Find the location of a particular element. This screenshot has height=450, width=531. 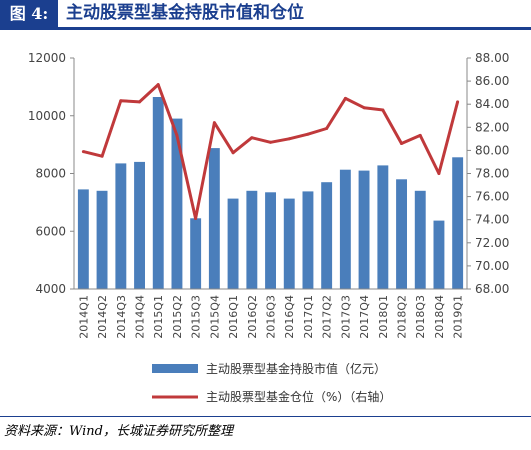

legend-bar-label: 主动股票型基金持股市值（亿元） is located at coordinates (296, 368).